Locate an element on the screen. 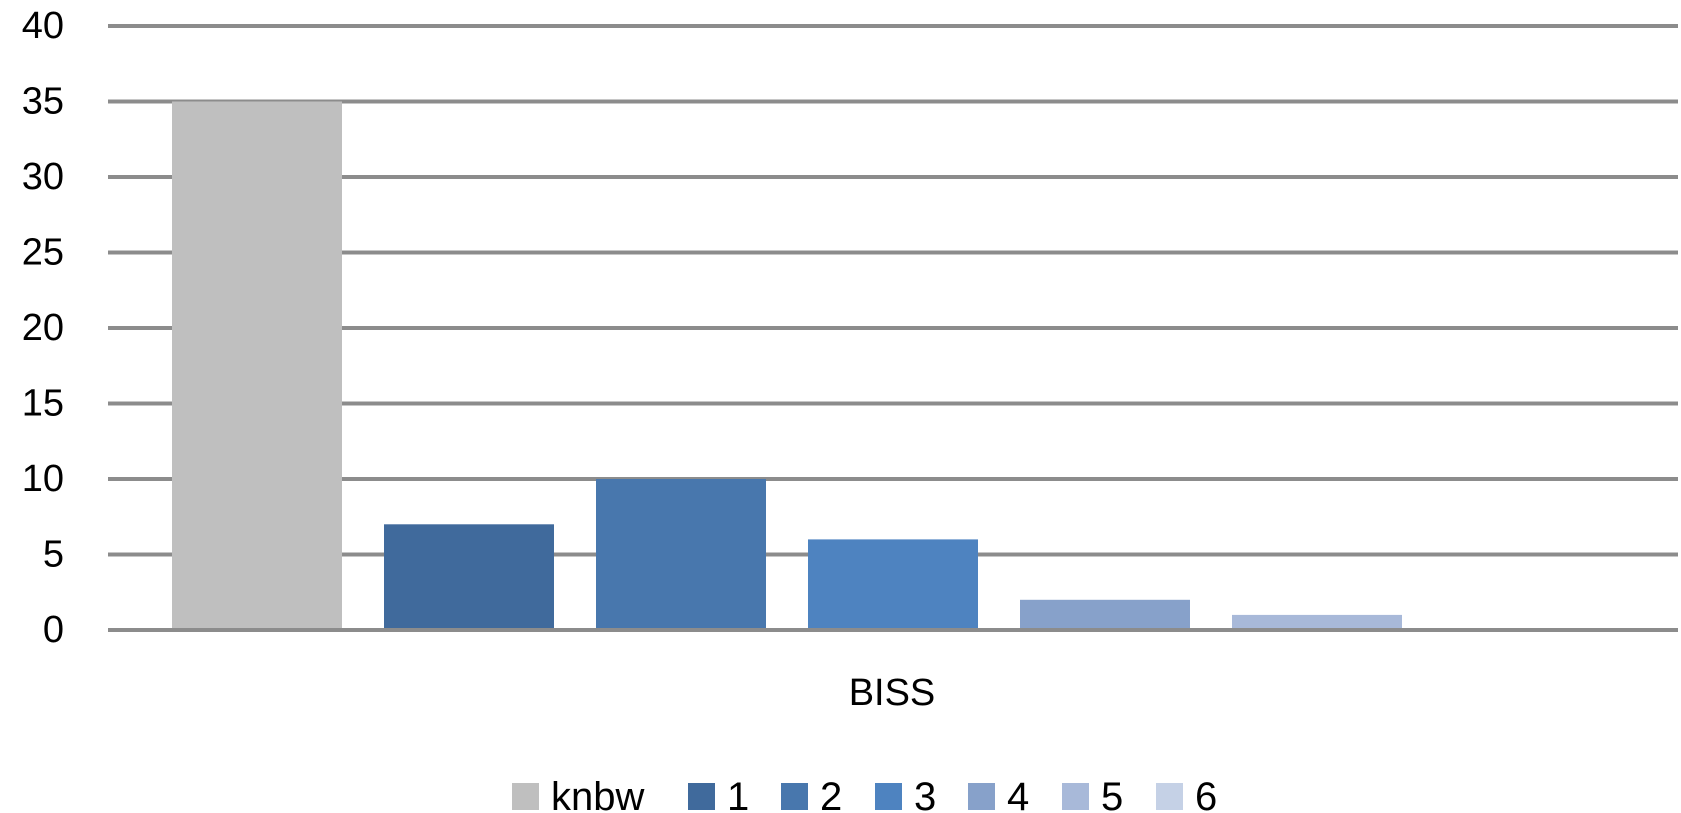  y-tick-label: 30 is located at coordinates (43, 177).